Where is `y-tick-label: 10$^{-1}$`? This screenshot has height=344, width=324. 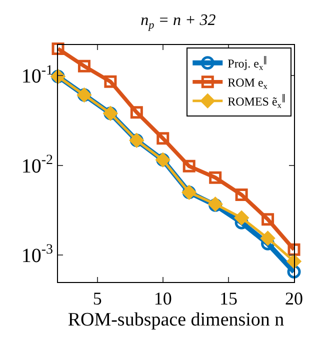 y-tick-label: 10$^{-1}$ is located at coordinates (37, 75).